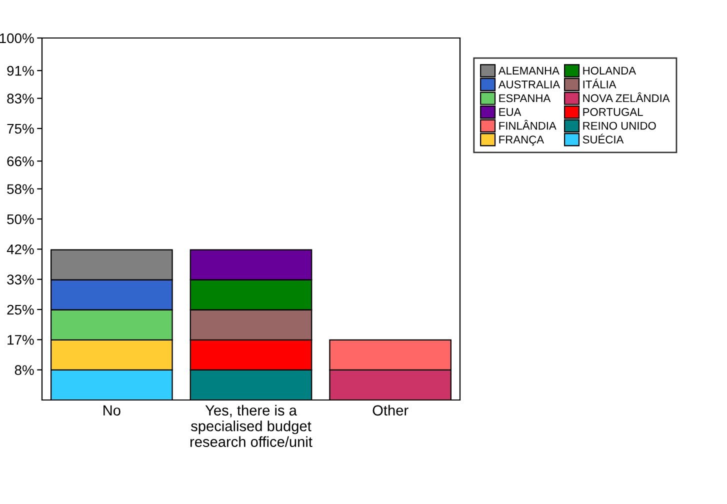 This screenshot has height=504, width=727. What do you see at coordinates (20, 71) in the screenshot?
I see `y-tick-label: 91%` at bounding box center [20, 71].